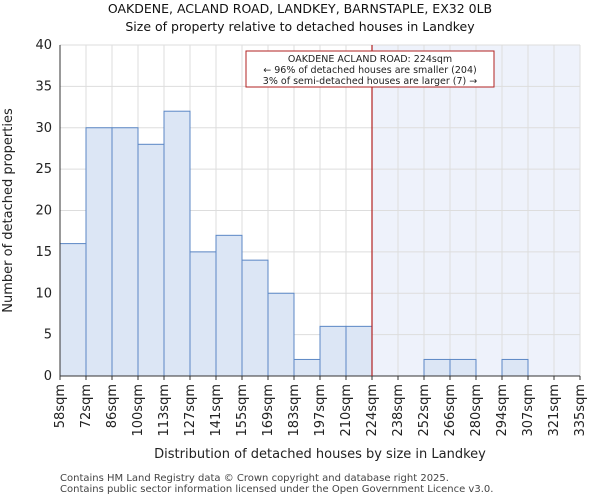  I want to click on x-tick-label: 183sqm, so click(294, 410).